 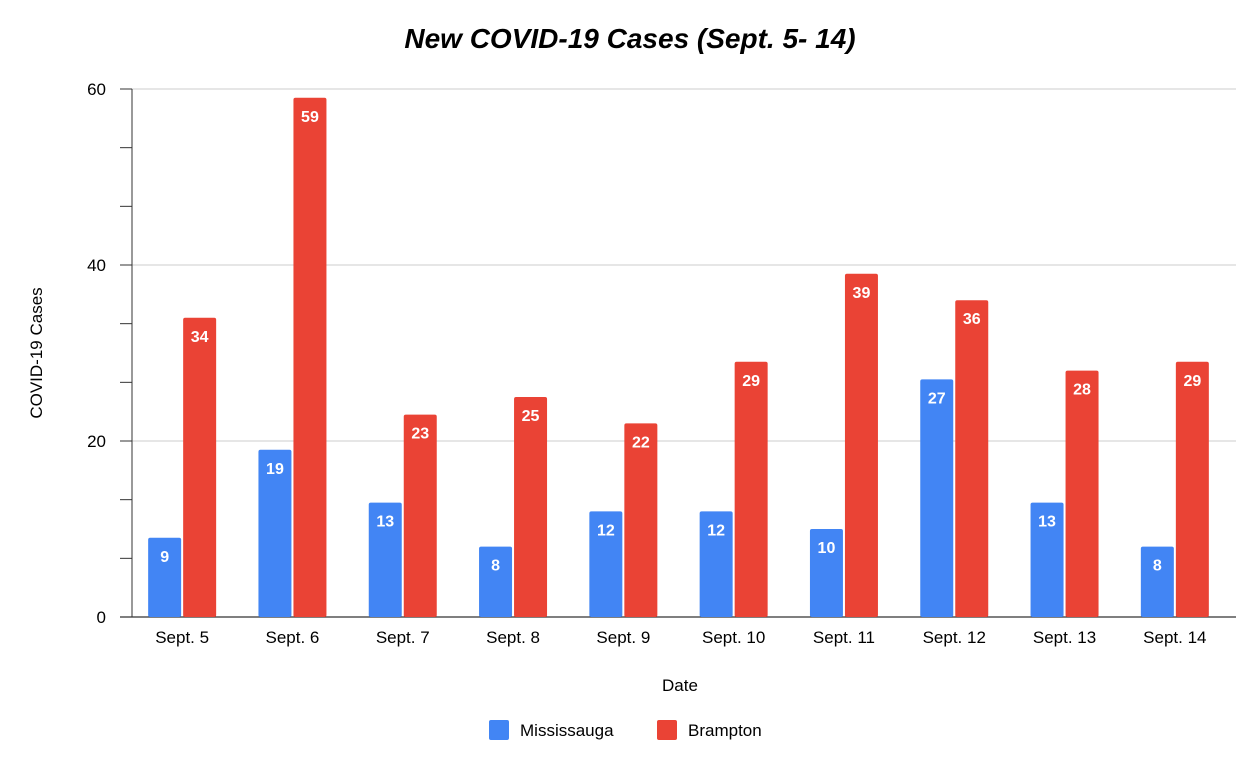 What do you see at coordinates (733, 637) in the screenshot?
I see `x-tick-label: Sept. 10` at bounding box center [733, 637].